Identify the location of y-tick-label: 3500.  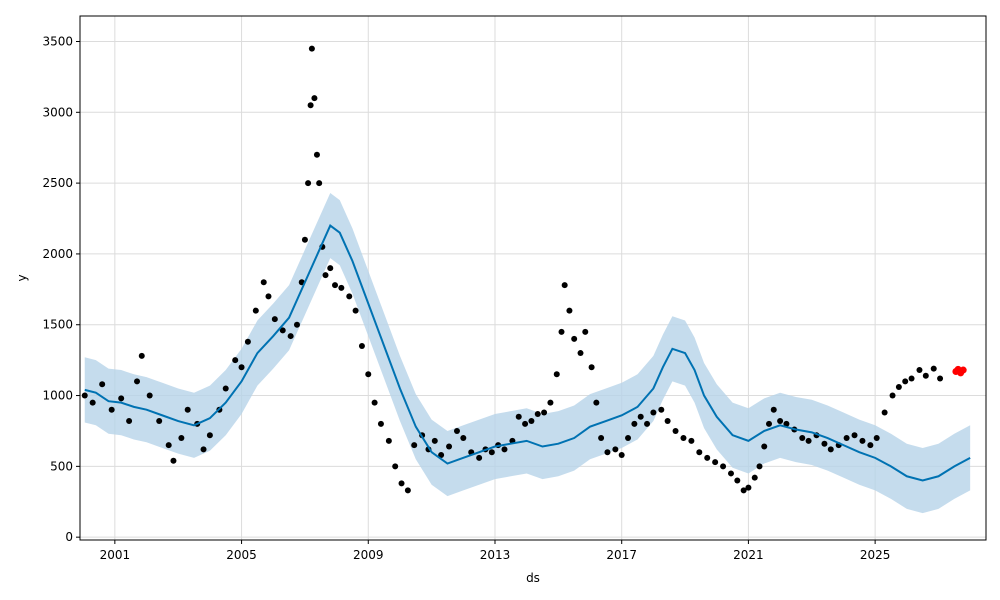
(57, 41).